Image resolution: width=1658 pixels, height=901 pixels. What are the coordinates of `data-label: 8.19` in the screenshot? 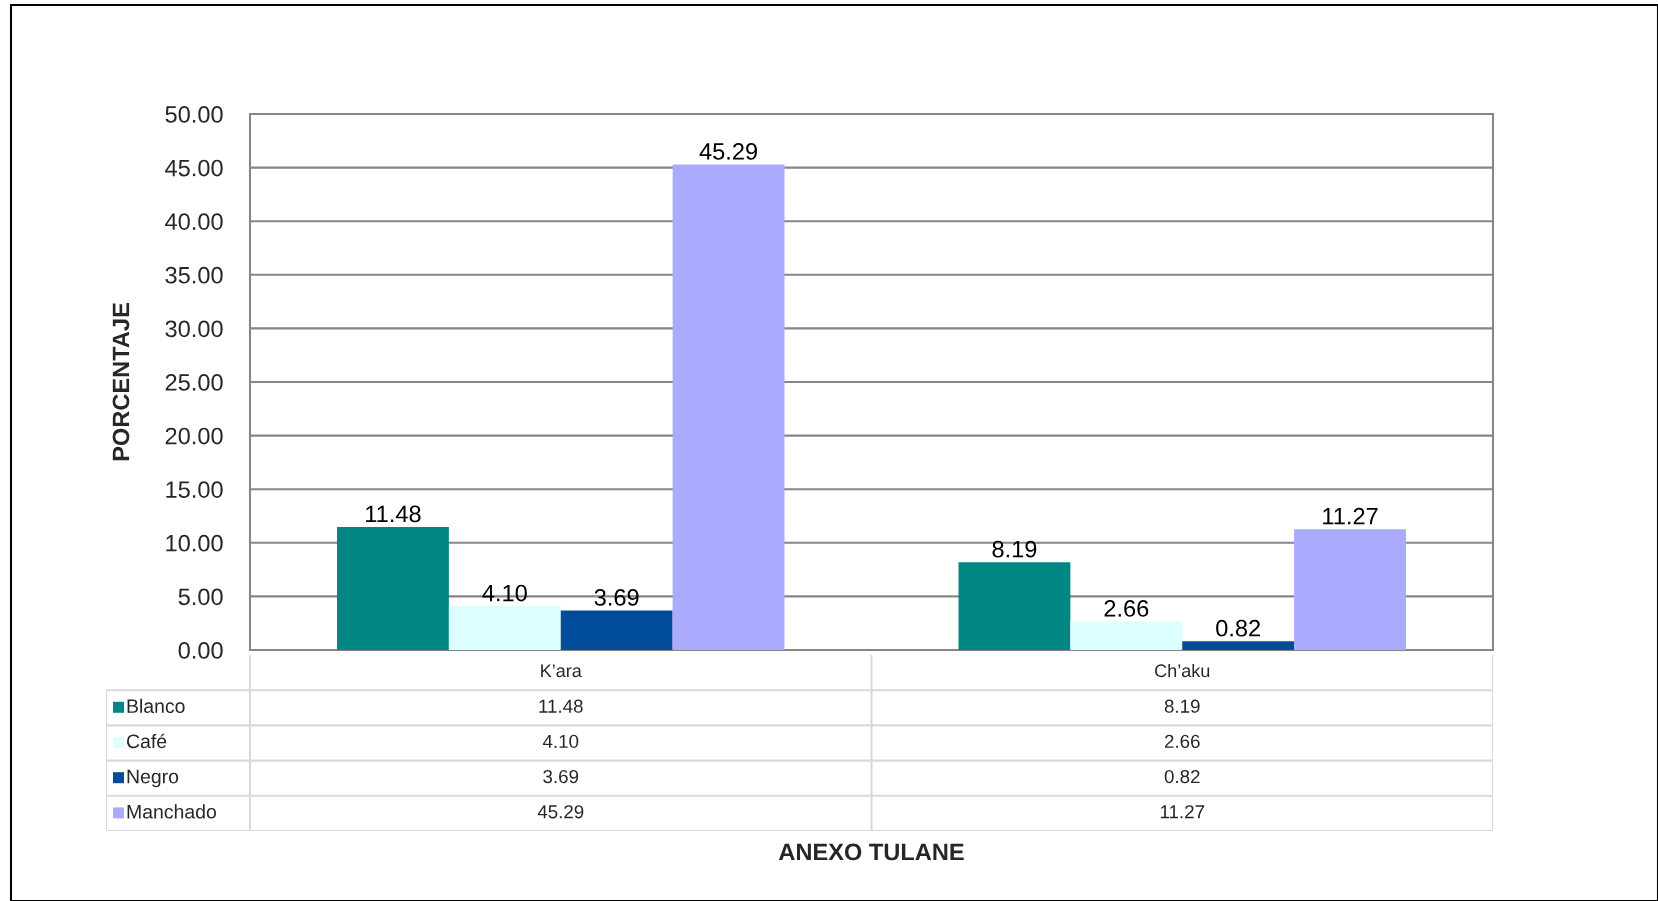 It's located at (1182, 706).